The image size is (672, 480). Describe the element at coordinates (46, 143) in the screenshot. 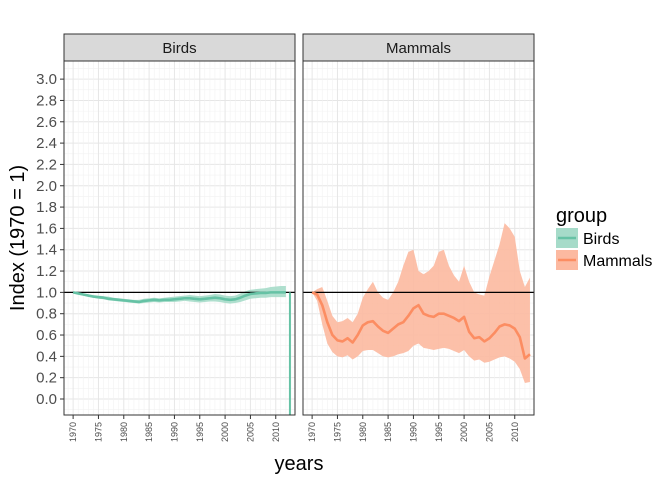

I see `y-tick-label: 2.4` at that location.